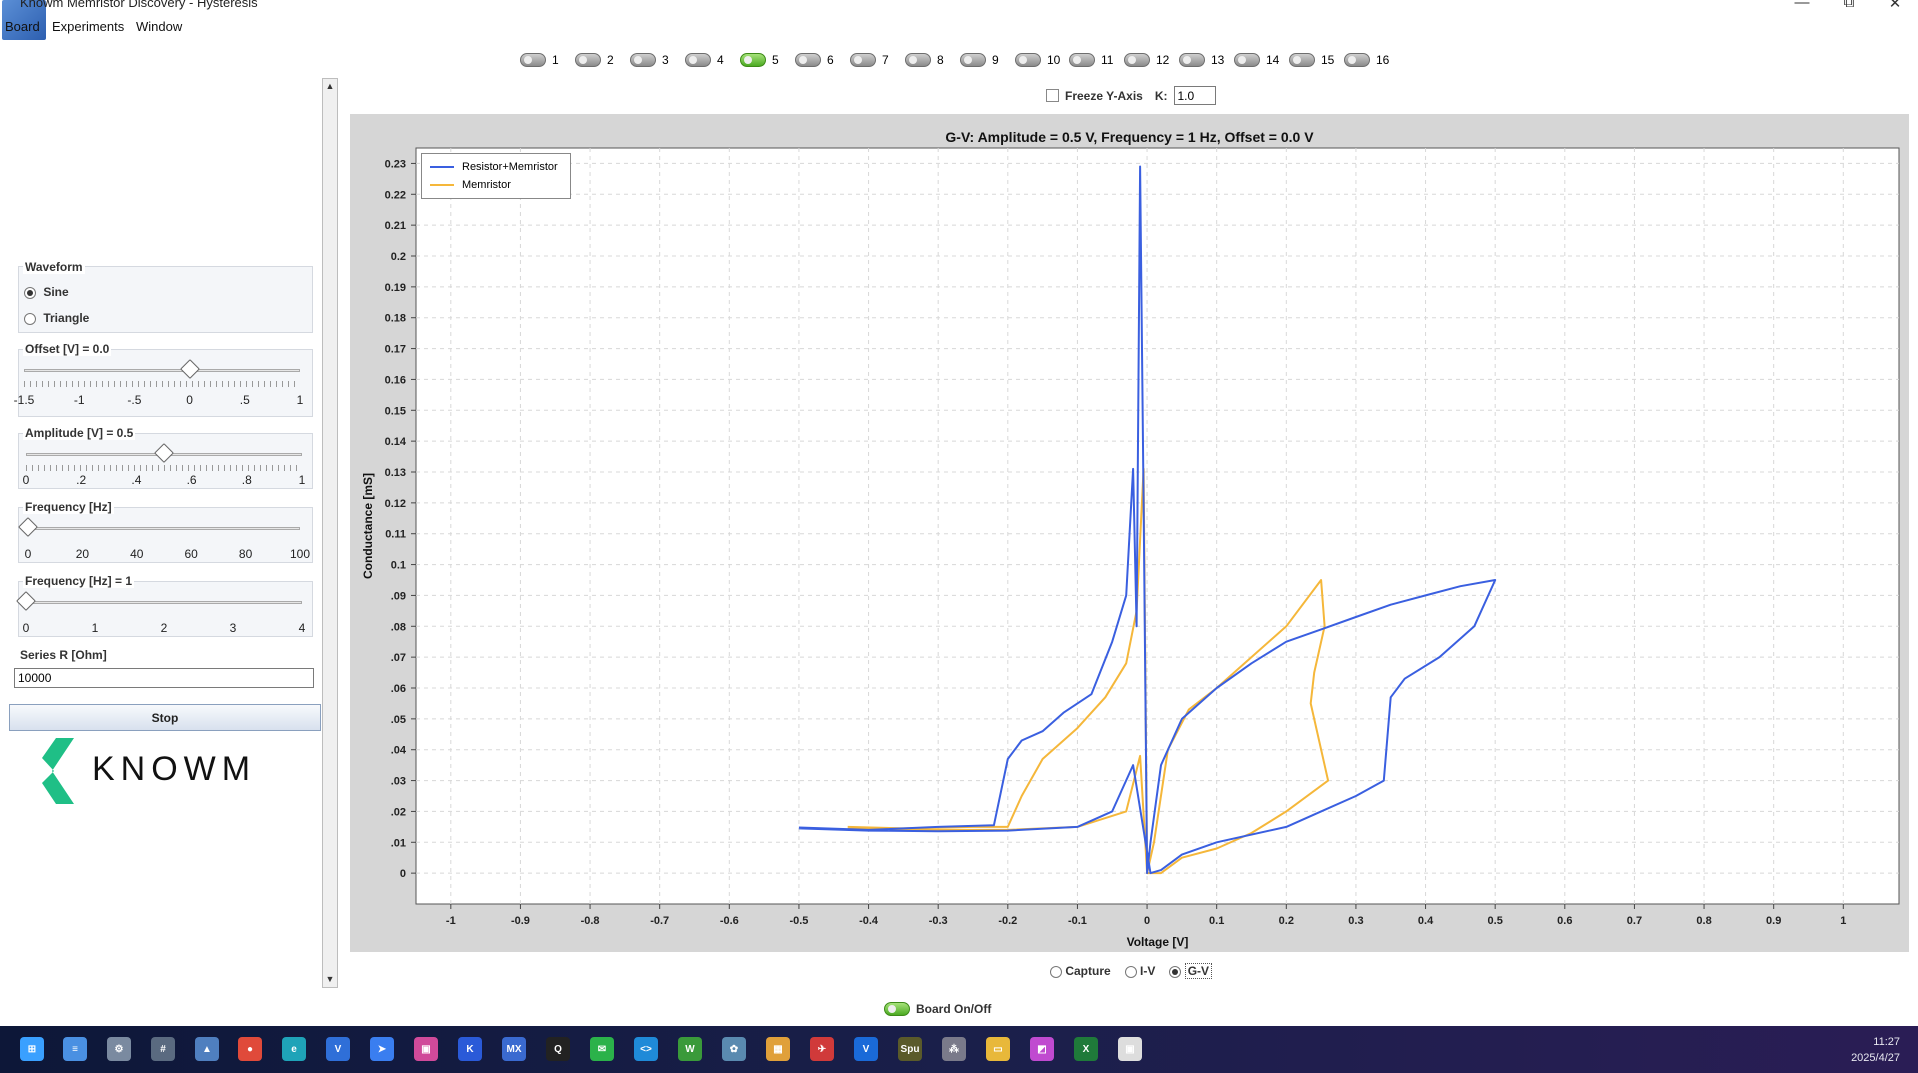 This screenshot has height=1073, width=1918. What do you see at coordinates (368, 526) in the screenshot?
I see `y-axis-label: Conductance [mS]` at bounding box center [368, 526].